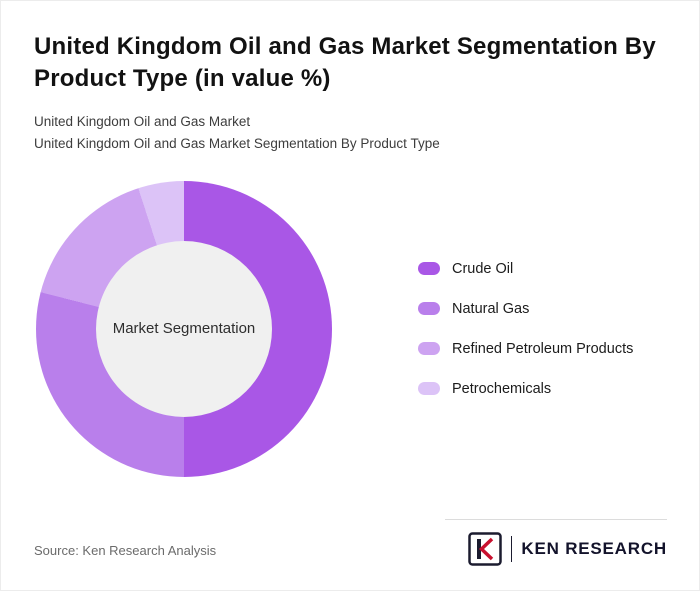 The image size is (700, 591). I want to click on legend-label: Crude Oil, so click(483, 268).